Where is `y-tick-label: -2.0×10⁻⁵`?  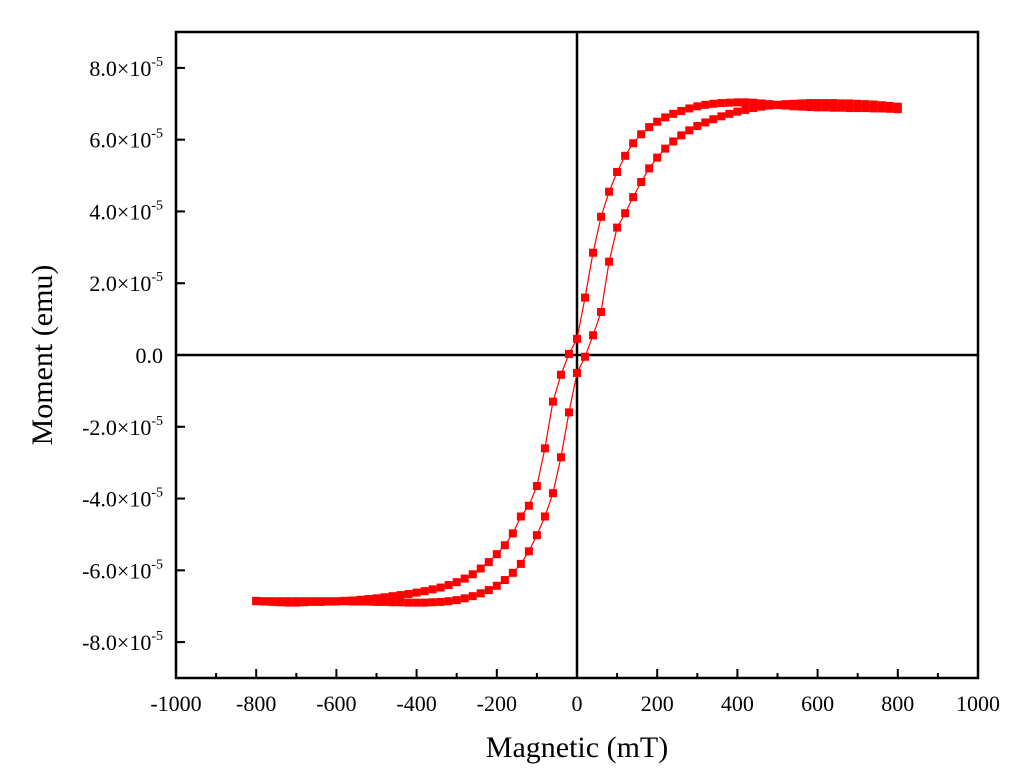 y-tick-label: -2.0×10⁻⁵ is located at coordinates (122, 427).